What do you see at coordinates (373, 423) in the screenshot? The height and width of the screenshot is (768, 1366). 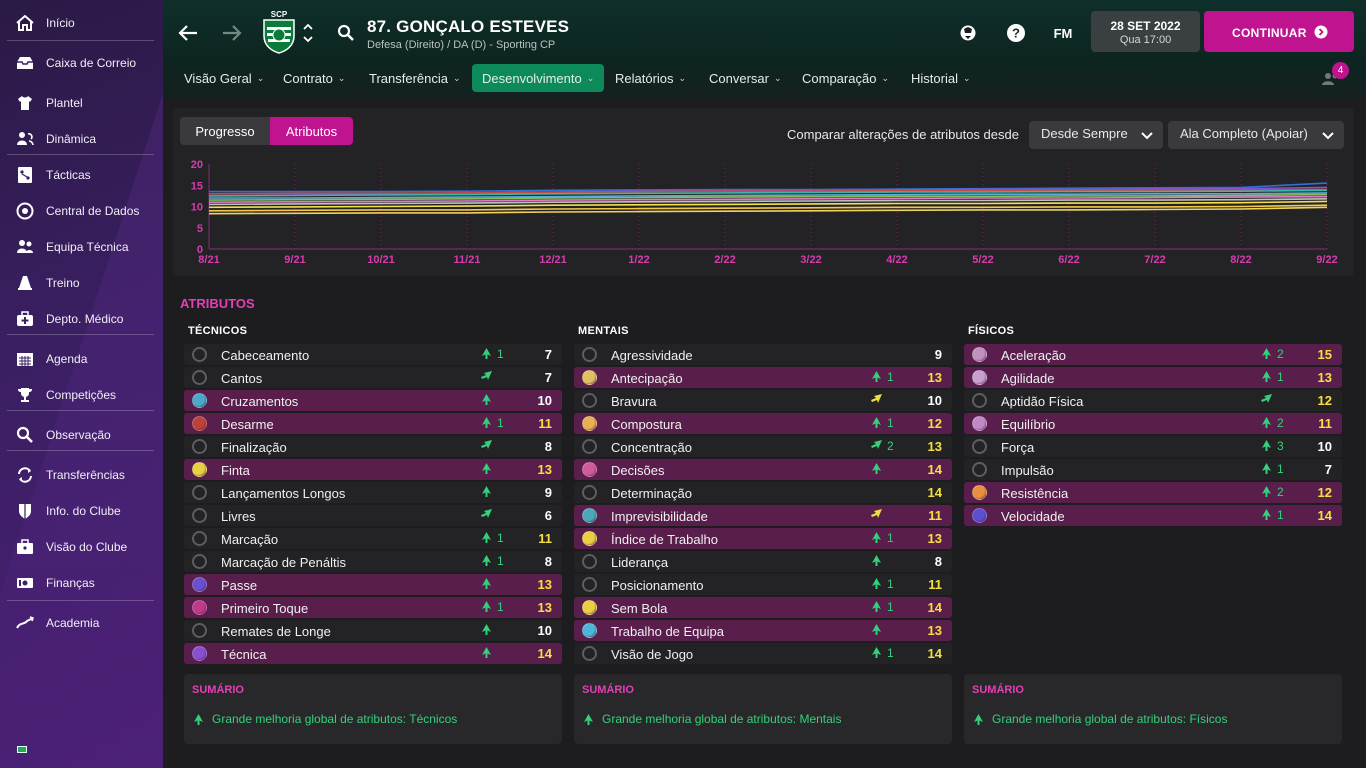 I see `attribute-row: Desarme 1 11` at bounding box center [373, 423].